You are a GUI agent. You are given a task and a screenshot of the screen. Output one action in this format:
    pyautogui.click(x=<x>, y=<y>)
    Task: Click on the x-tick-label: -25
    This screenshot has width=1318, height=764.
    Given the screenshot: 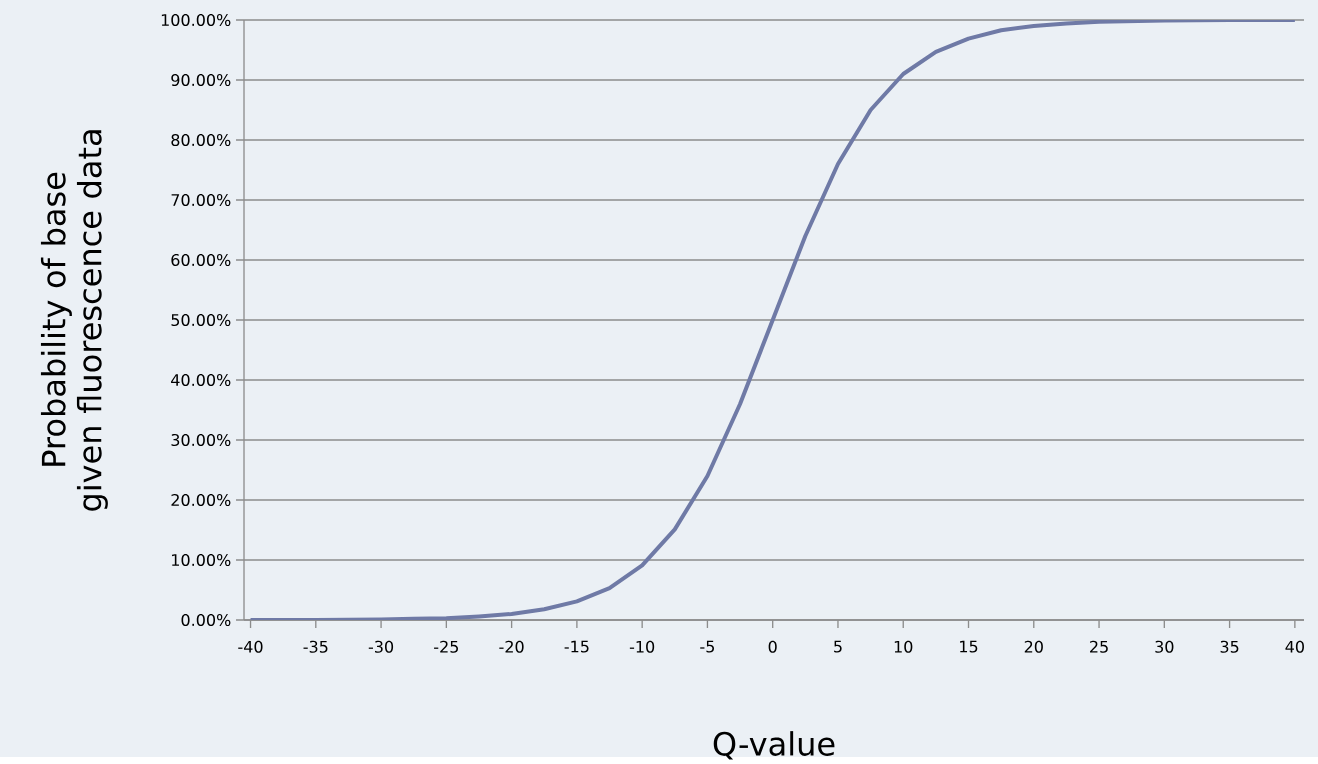 What is the action you would take?
    pyautogui.click(x=446, y=646)
    